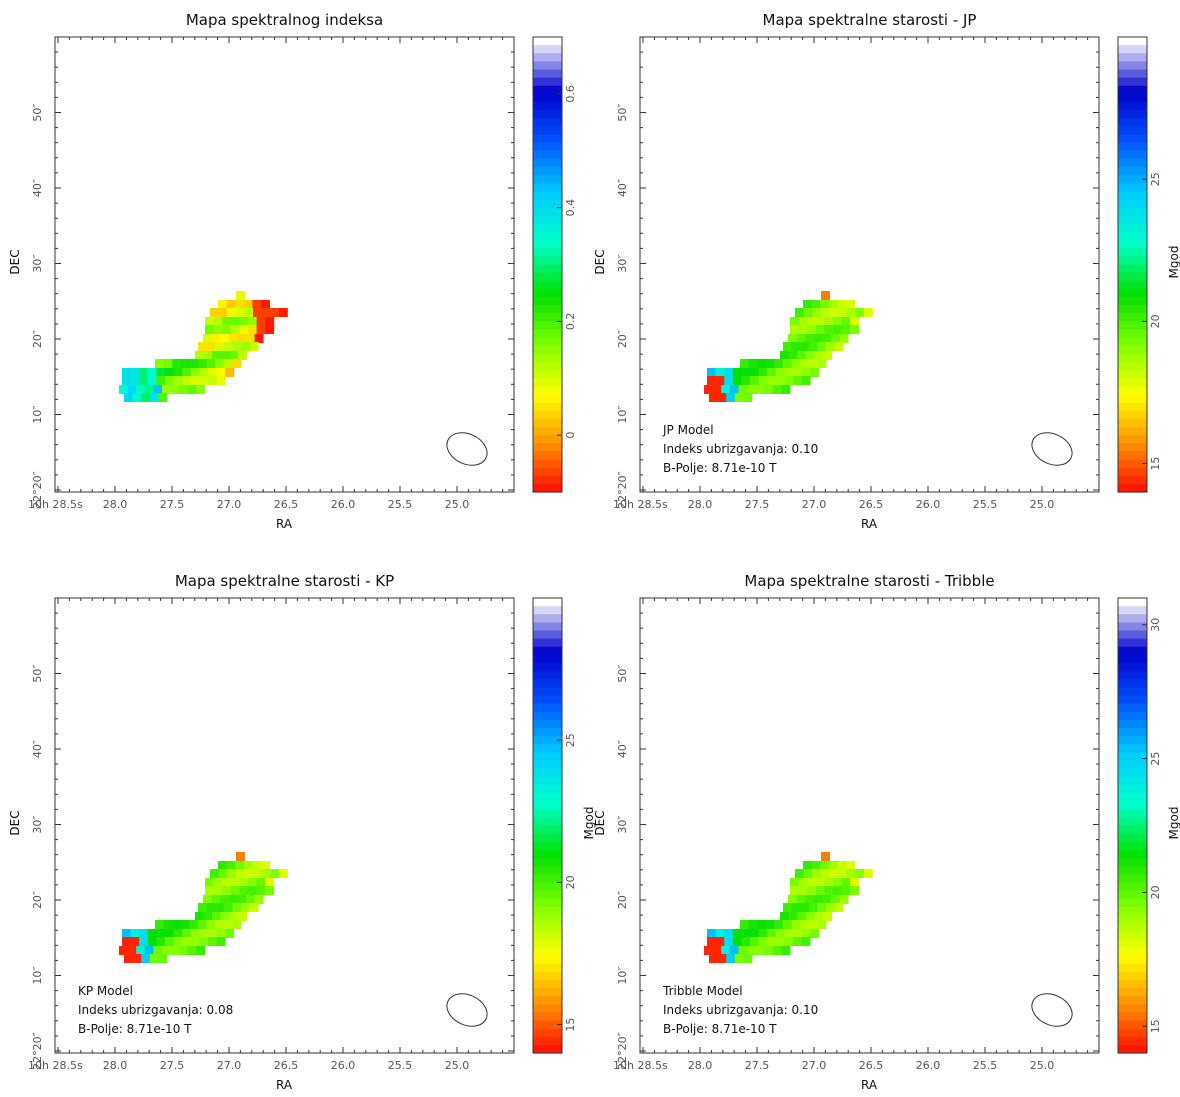 This screenshot has height=1097, width=1180. I want to click on y-tick-label: 20″, so click(37, 900).